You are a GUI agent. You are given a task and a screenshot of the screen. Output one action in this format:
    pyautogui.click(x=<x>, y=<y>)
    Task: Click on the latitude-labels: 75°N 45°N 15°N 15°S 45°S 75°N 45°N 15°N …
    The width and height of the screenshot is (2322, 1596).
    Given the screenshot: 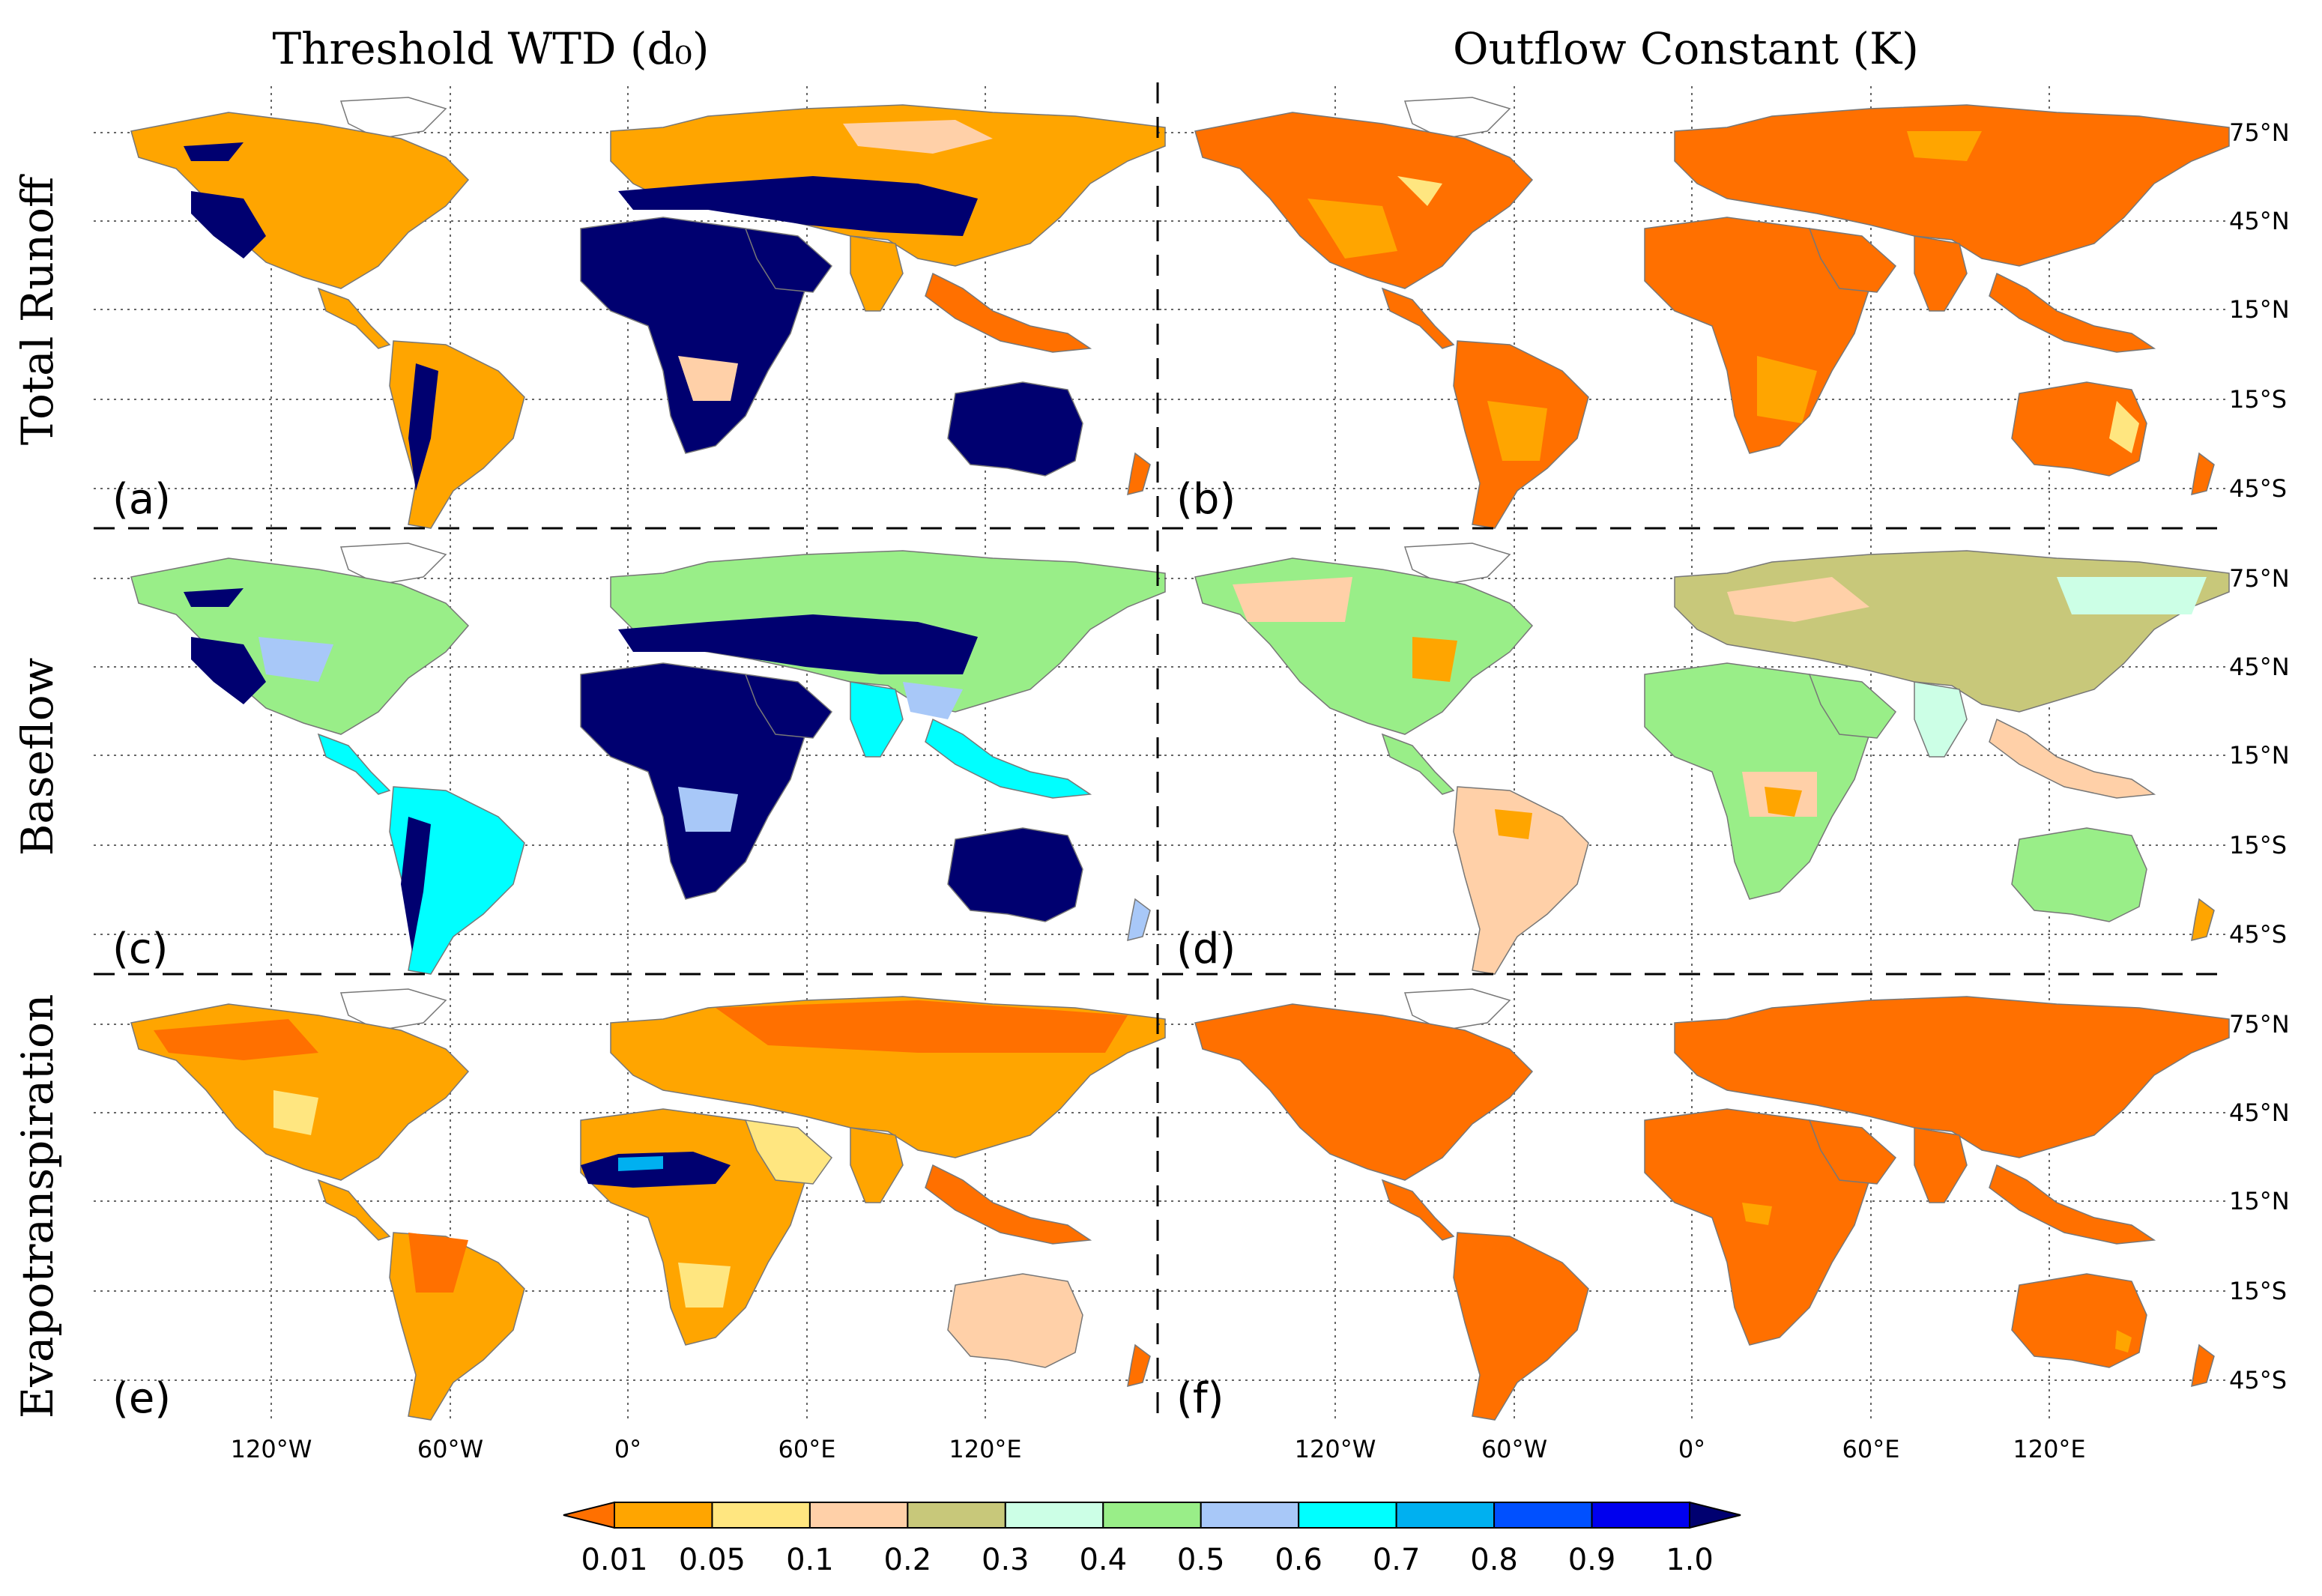 What is the action you would take?
    pyautogui.click(x=2260, y=756)
    